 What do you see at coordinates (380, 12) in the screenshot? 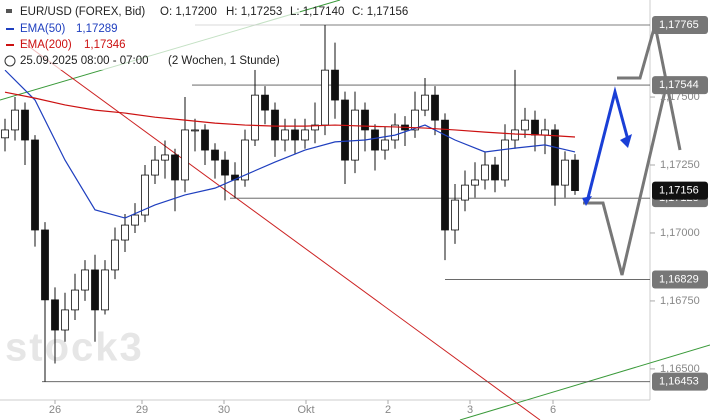
I see `ohlc-close: C: 1,17156` at bounding box center [380, 12].